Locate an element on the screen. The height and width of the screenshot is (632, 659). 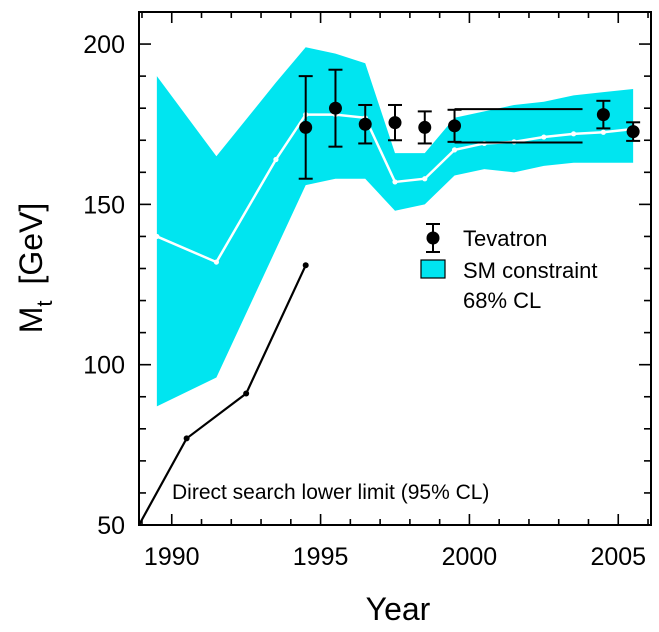
direct-search-annotation: Direct search lower limit (95% CL) is located at coordinates (330, 492).